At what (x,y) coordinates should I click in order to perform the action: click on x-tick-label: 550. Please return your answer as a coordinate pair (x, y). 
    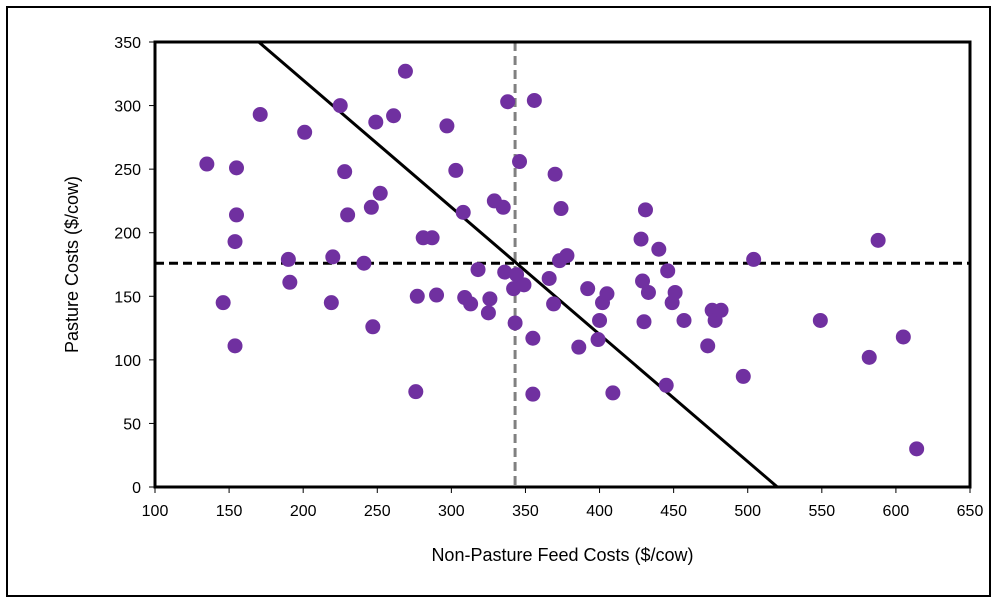
    Looking at the image, I should click on (821, 511).